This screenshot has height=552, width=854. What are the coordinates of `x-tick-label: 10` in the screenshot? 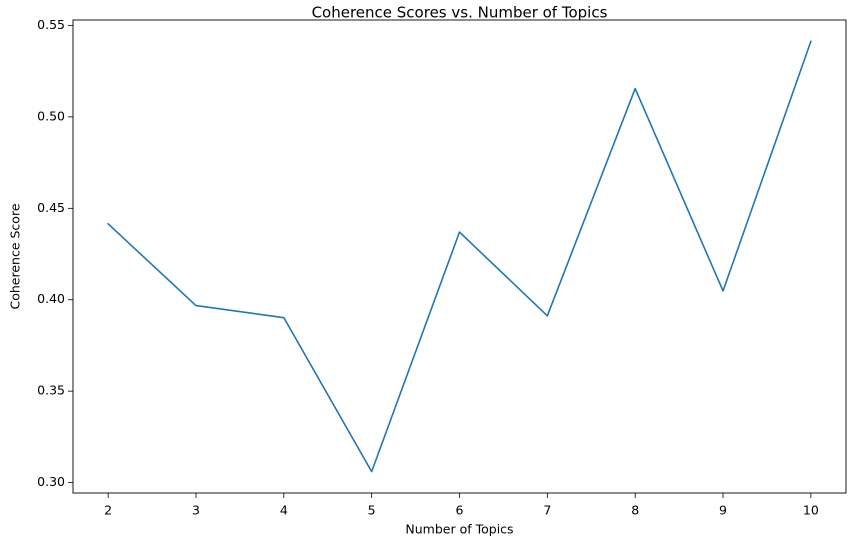 It's located at (811, 510).